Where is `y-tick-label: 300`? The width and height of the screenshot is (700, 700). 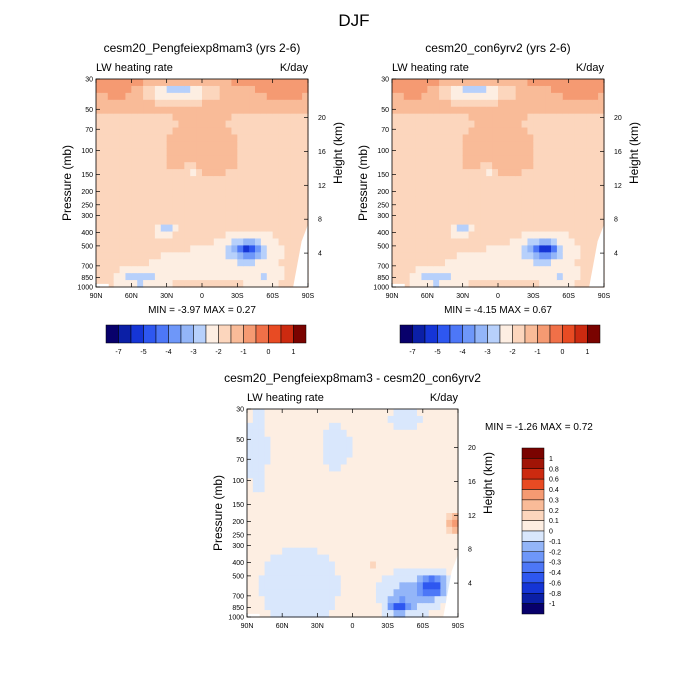
y-tick-label: 300 is located at coordinates (238, 546).